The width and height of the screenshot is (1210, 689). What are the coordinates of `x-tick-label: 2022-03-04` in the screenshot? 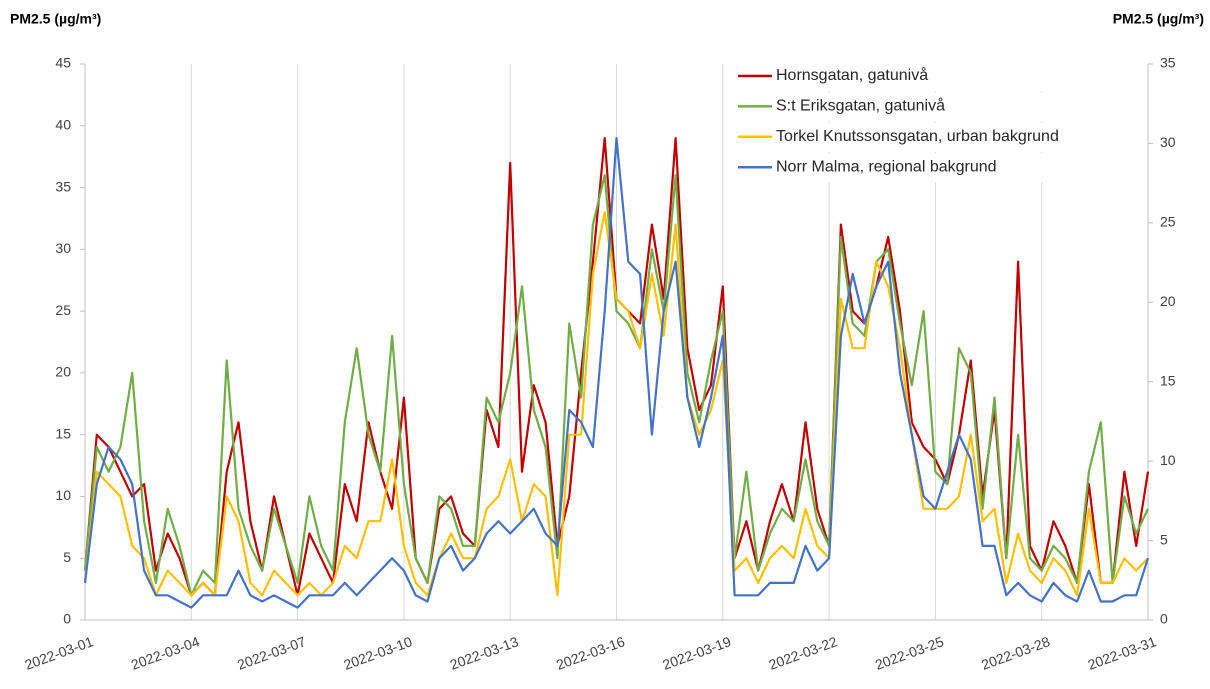 It's located at (165, 653).